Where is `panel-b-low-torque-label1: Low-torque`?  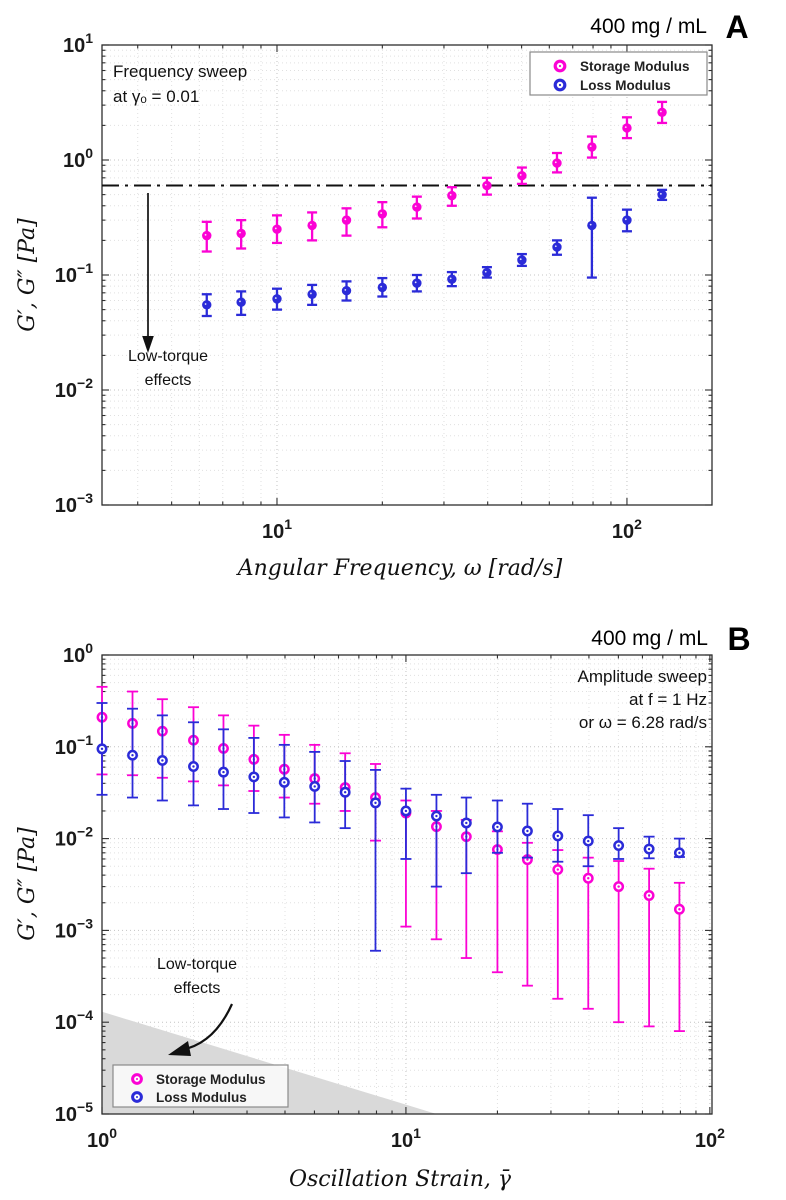 panel-b-low-torque-label1: Low-torque is located at coordinates (197, 964).